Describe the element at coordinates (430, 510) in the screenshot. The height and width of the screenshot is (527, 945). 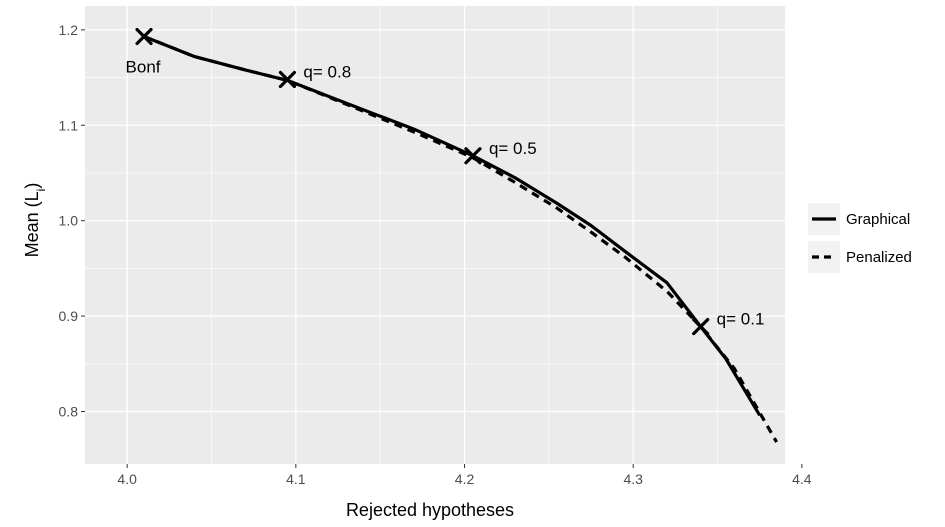
I see `x-axis-title: Rejected hypotheses` at that location.